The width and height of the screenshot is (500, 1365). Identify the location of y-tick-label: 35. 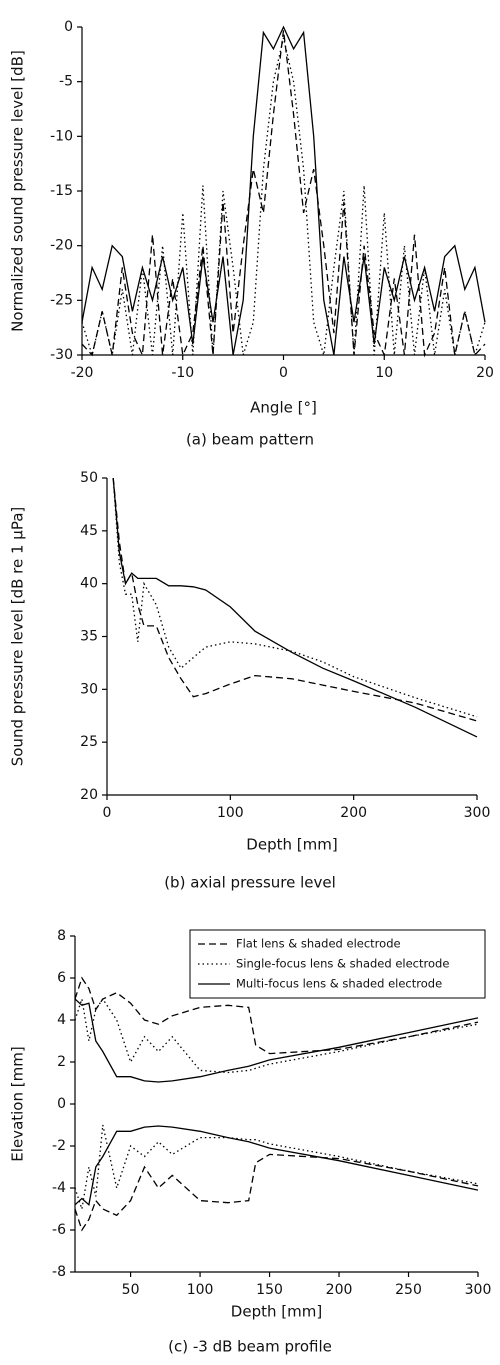
(89, 637).